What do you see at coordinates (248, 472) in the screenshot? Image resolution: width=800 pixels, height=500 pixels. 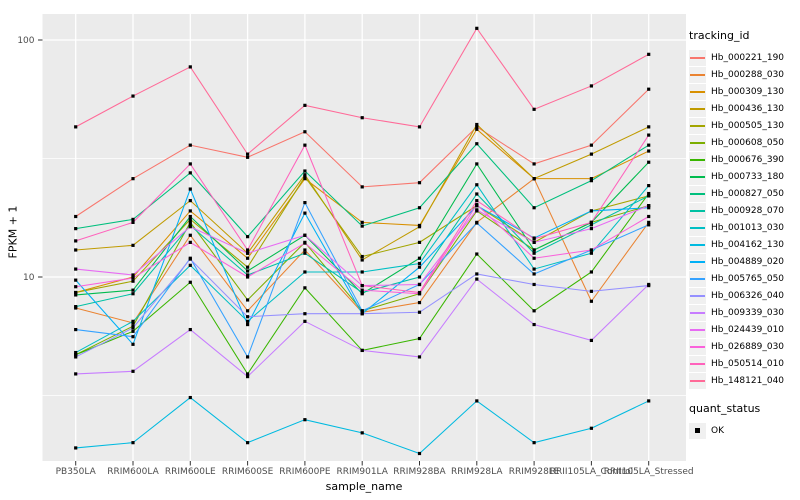 I see `x-tick-label: RRIM600SE` at bounding box center [248, 472].